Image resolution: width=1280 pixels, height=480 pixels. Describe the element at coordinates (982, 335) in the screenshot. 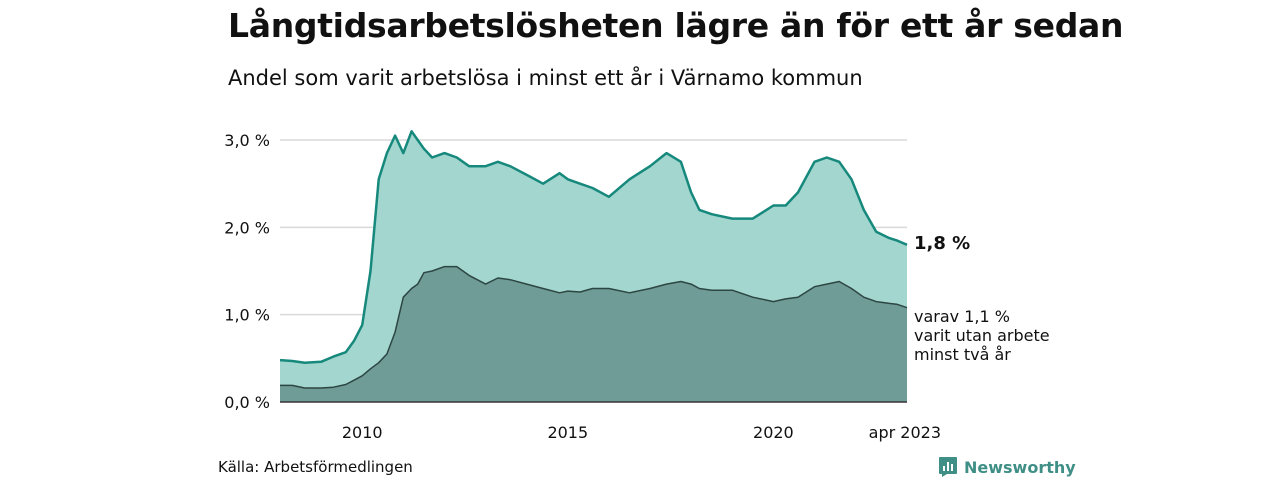

I see `sub-end-label: varit utan arbete` at that location.